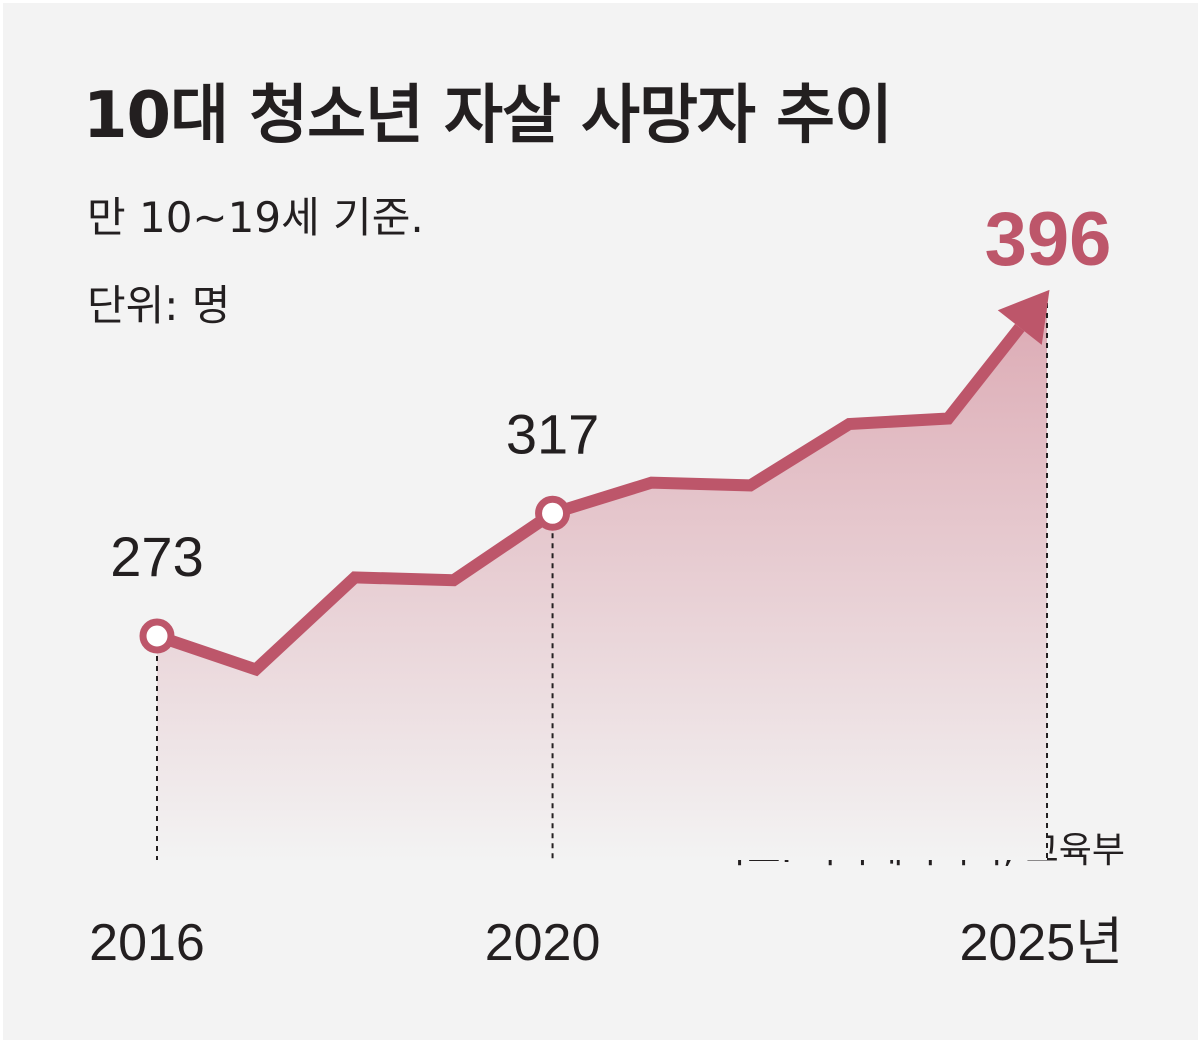 Image resolution: width=1200 pixels, height=1043 pixels. I want to click on data-label-2025: 396, so click(1048, 239).